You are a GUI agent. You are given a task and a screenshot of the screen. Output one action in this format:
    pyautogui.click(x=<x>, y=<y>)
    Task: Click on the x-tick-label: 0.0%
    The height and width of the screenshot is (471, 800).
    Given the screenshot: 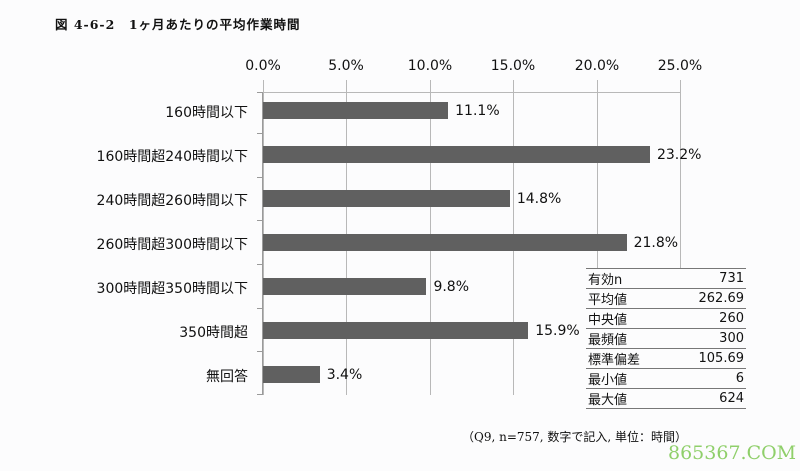 What is the action you would take?
    pyautogui.click(x=263, y=66)
    